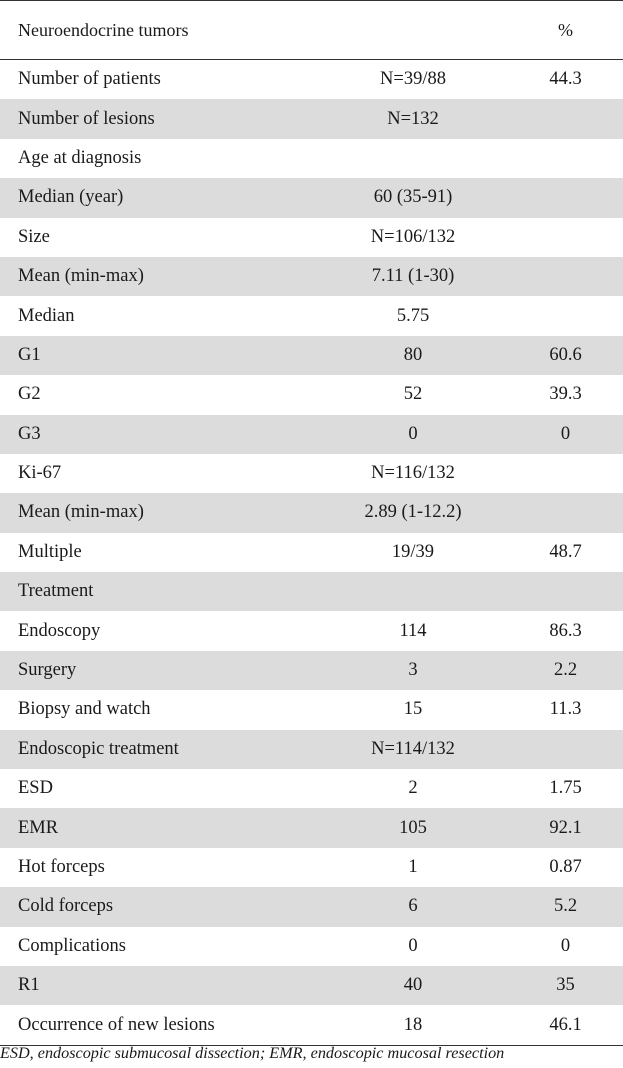 Image resolution: width=623 pixels, height=1068 pixels. I want to click on table-row: Complications 0 0, so click(311, 946).